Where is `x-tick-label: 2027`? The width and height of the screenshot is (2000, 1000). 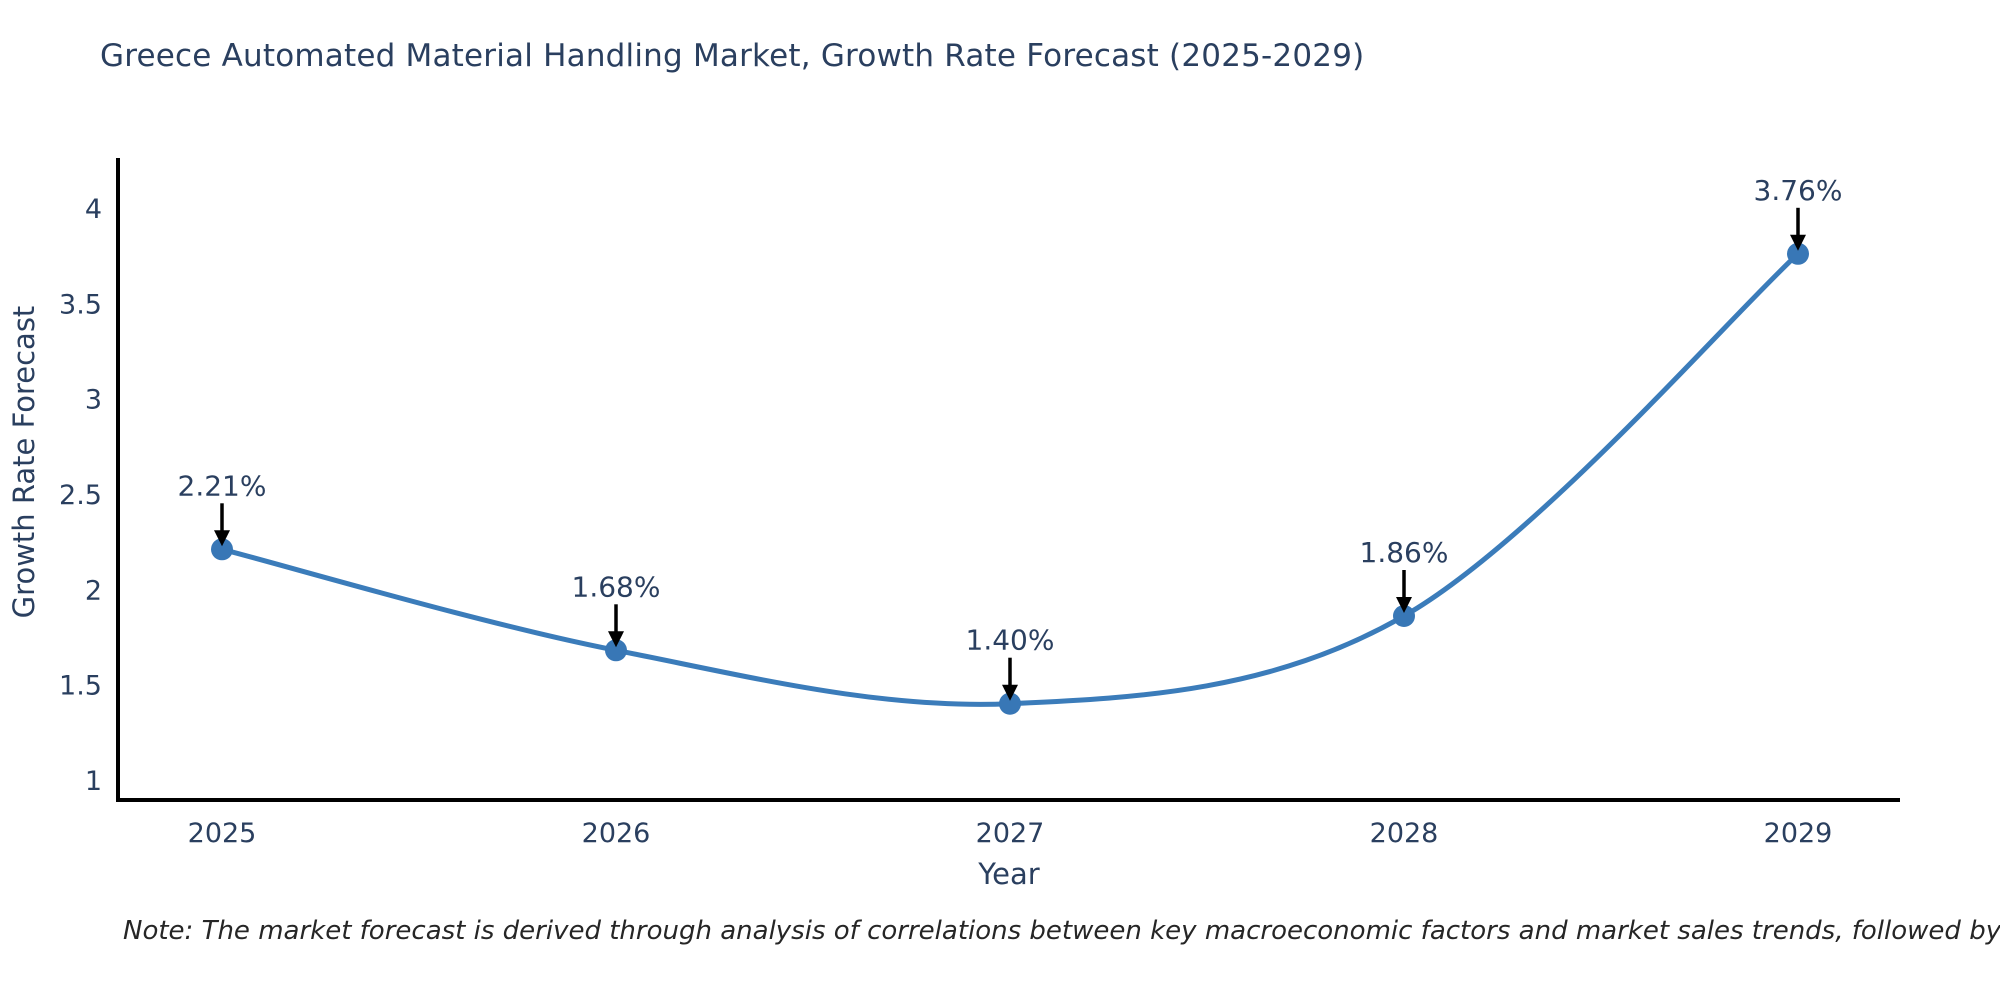
x-tick-label: 2027 is located at coordinates (1010, 833).